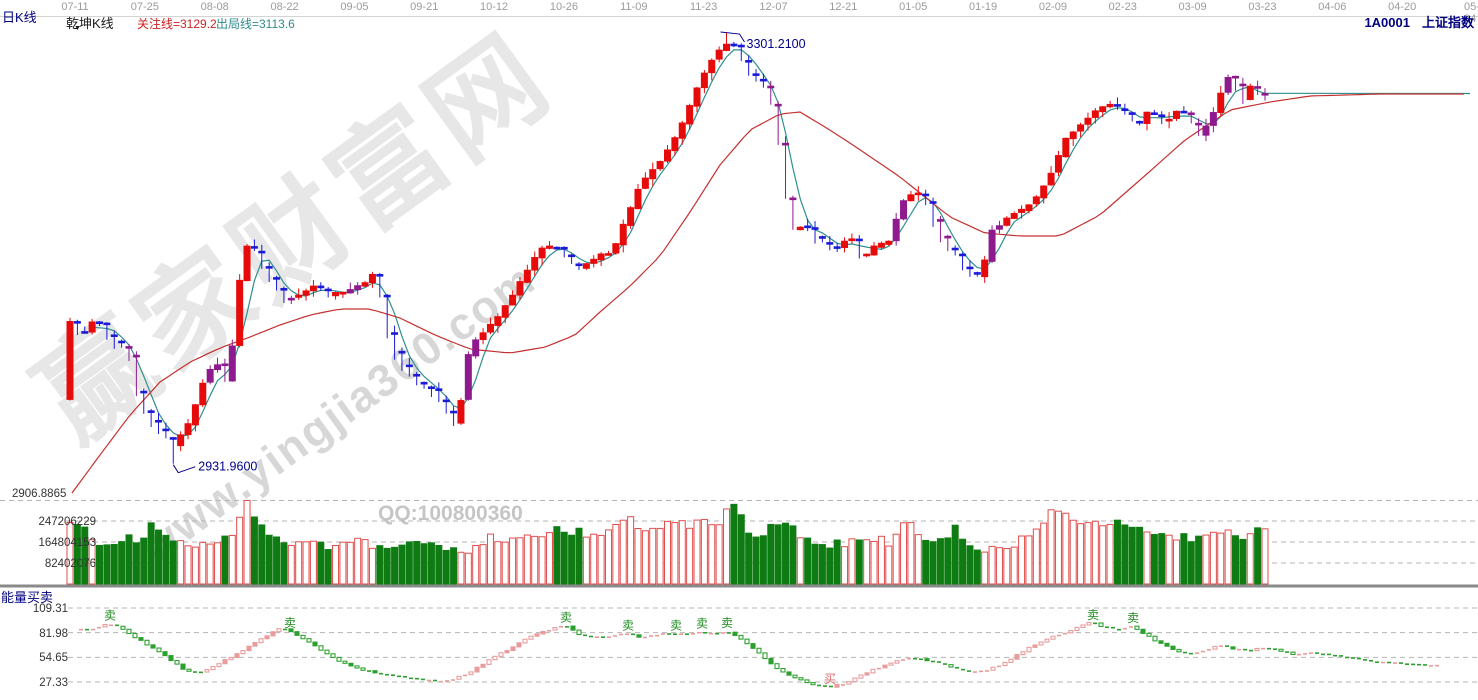 The height and width of the screenshot is (700, 1478). I want to click on header-divider, so click(739, 16).